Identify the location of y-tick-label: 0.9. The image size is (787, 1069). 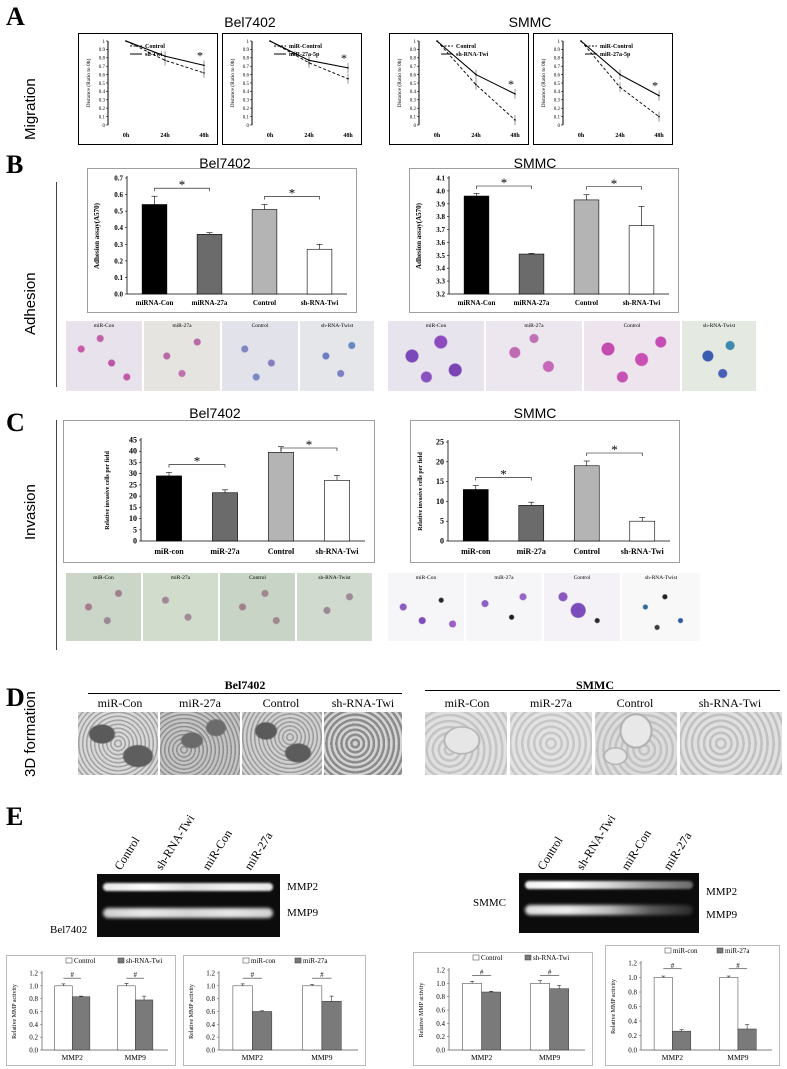
(557, 50).